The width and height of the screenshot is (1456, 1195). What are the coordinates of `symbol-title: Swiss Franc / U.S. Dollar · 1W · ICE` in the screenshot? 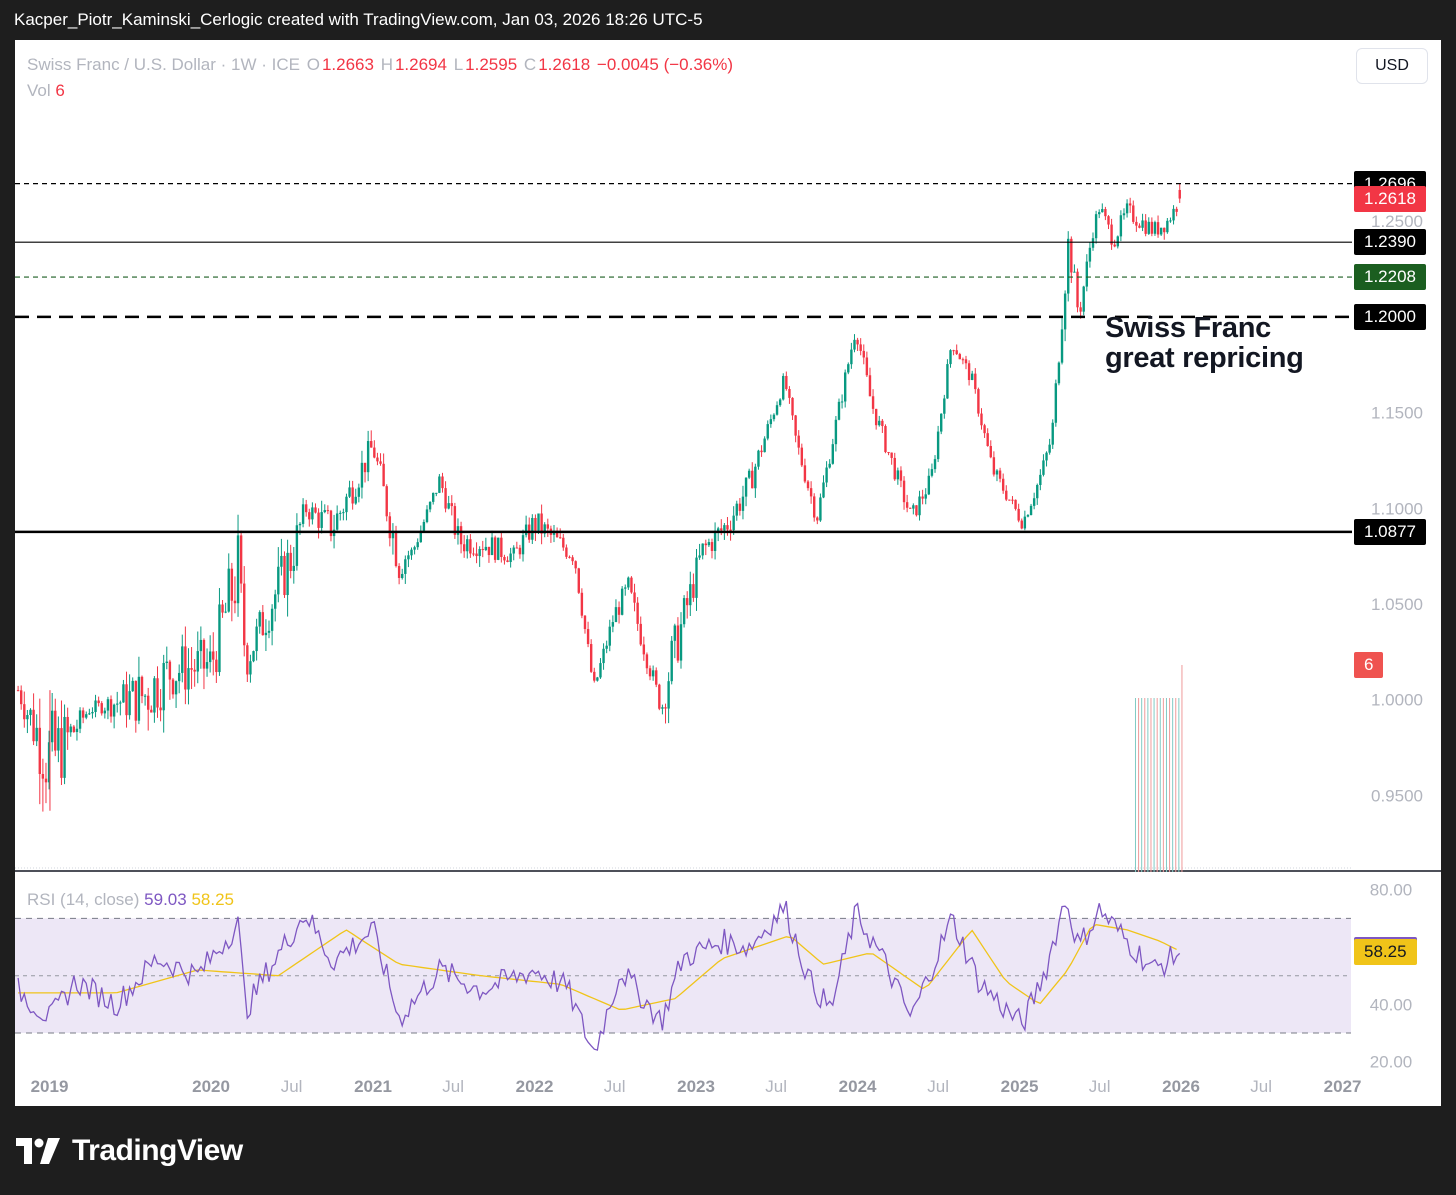 It's located at (163, 64).